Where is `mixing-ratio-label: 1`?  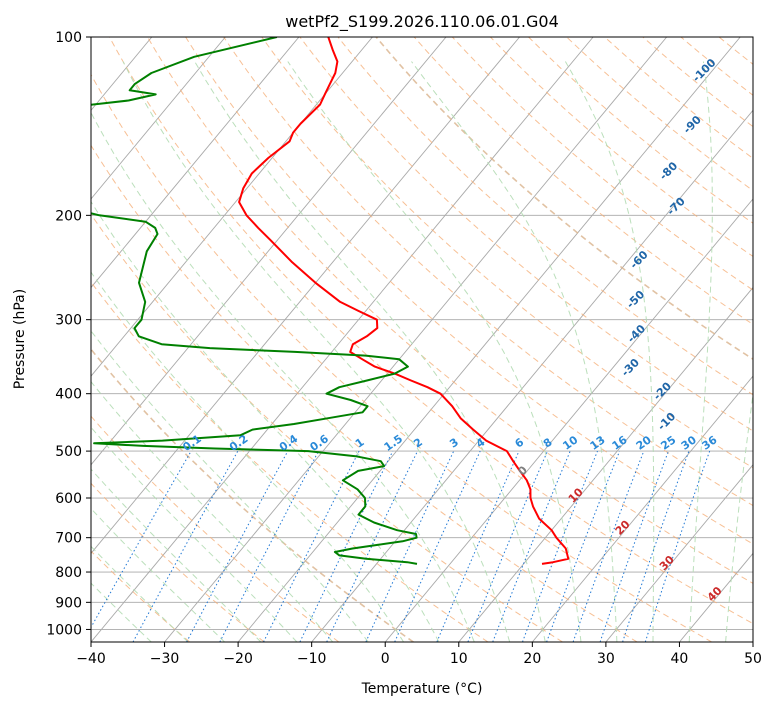 mixing-ratio-label: 1 is located at coordinates (360, 443).